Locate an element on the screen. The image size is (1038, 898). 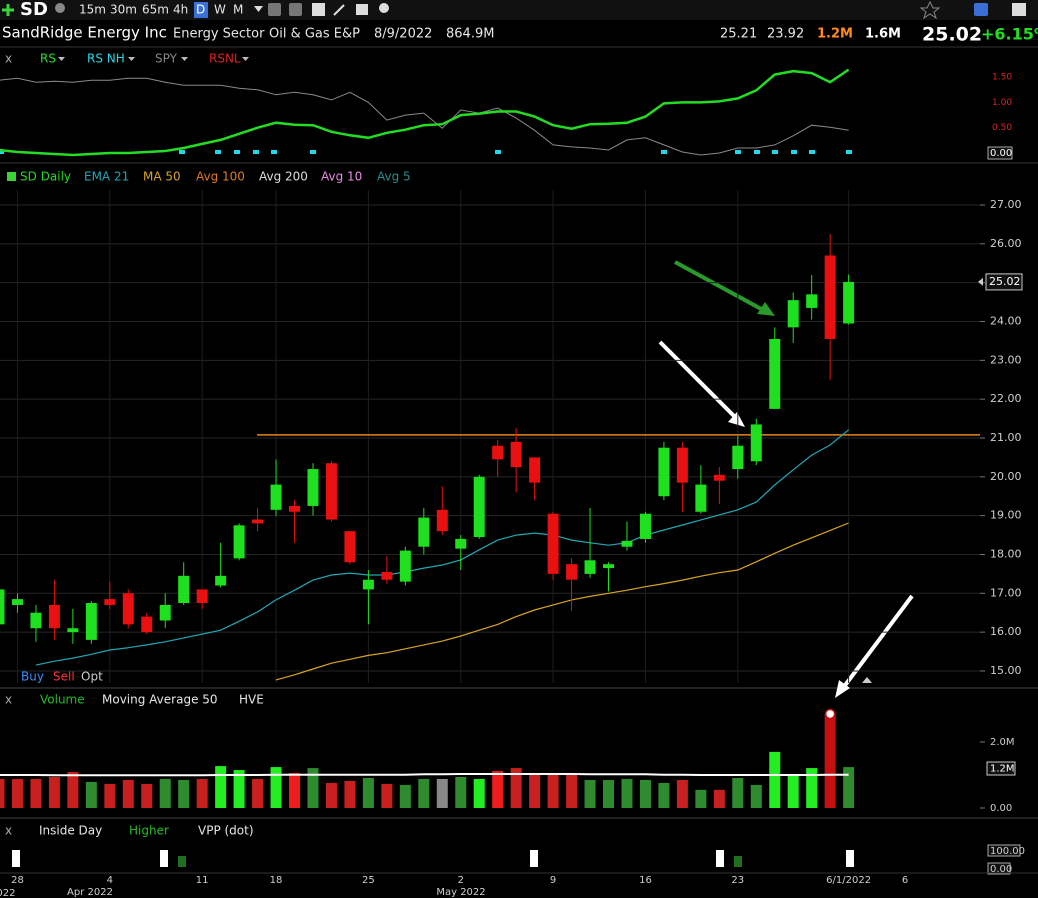
last-volume-box is located at coordinates (1001, 768).